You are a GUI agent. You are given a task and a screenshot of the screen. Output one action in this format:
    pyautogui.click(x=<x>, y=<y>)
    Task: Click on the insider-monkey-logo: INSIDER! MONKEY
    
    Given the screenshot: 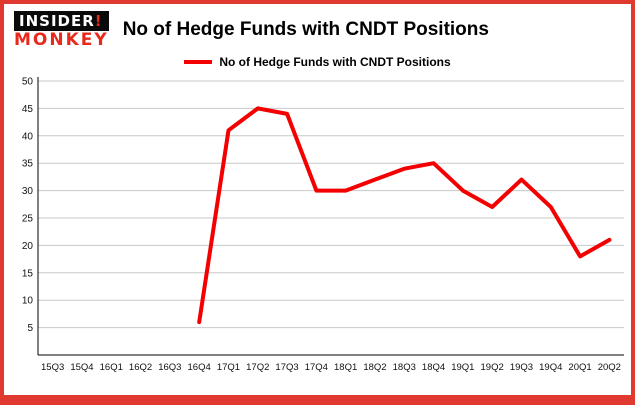 What is the action you would take?
    pyautogui.click(x=61, y=30)
    